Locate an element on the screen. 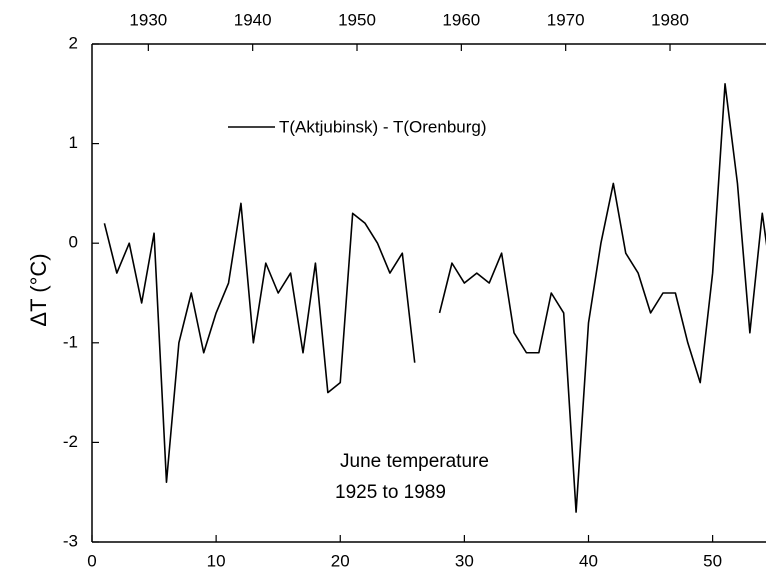 The image size is (766, 573). y-tick-label: -1 is located at coordinates (70, 341).